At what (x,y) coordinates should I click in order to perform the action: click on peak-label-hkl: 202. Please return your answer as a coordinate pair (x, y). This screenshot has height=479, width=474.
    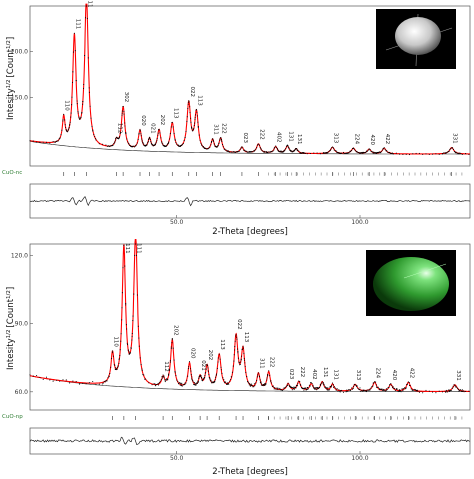
    Looking at the image, I should click on (175, 330).